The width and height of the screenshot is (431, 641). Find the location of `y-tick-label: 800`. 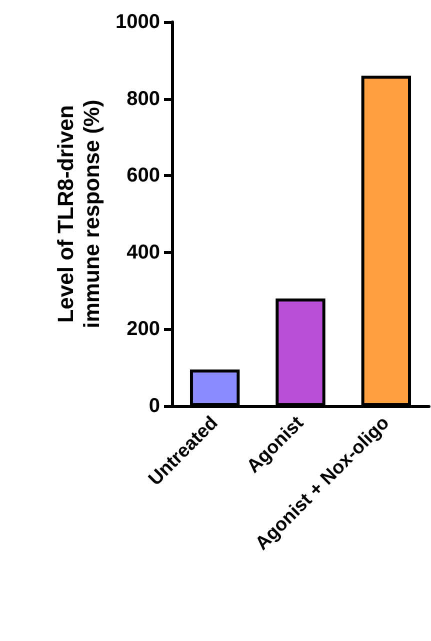

y-tick-label: 800 is located at coordinates (143, 99).